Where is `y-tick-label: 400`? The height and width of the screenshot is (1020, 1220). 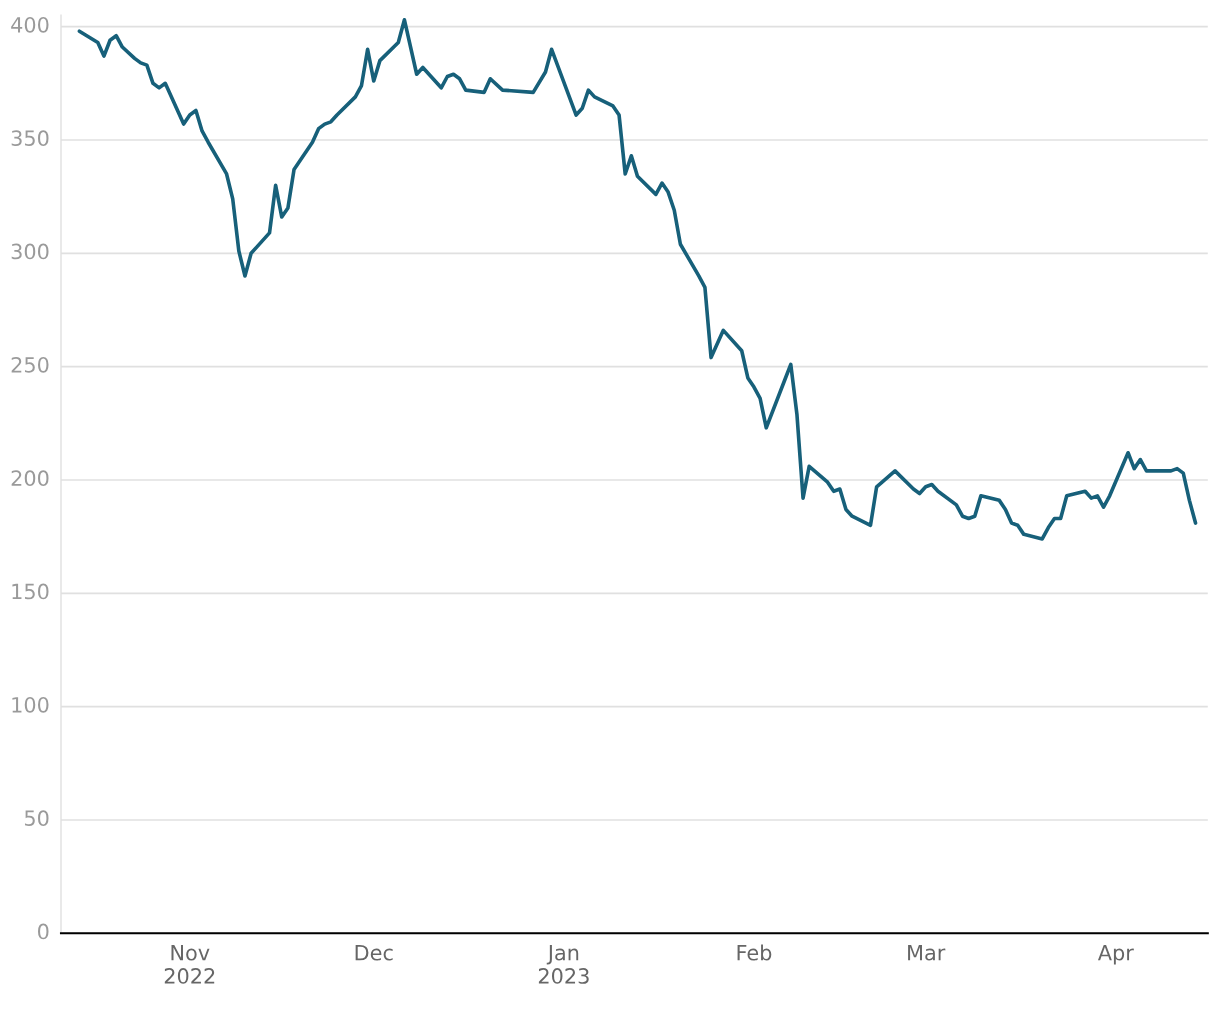 y-tick-label: 400 is located at coordinates (30, 24).